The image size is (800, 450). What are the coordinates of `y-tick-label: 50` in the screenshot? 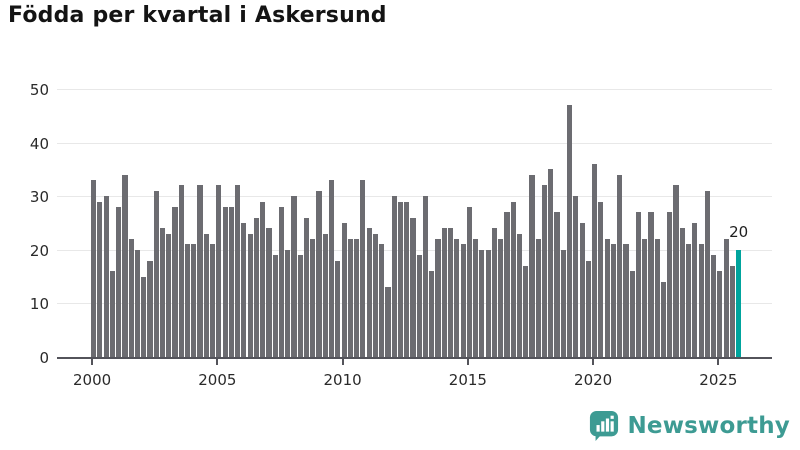 It's located at (39, 90).